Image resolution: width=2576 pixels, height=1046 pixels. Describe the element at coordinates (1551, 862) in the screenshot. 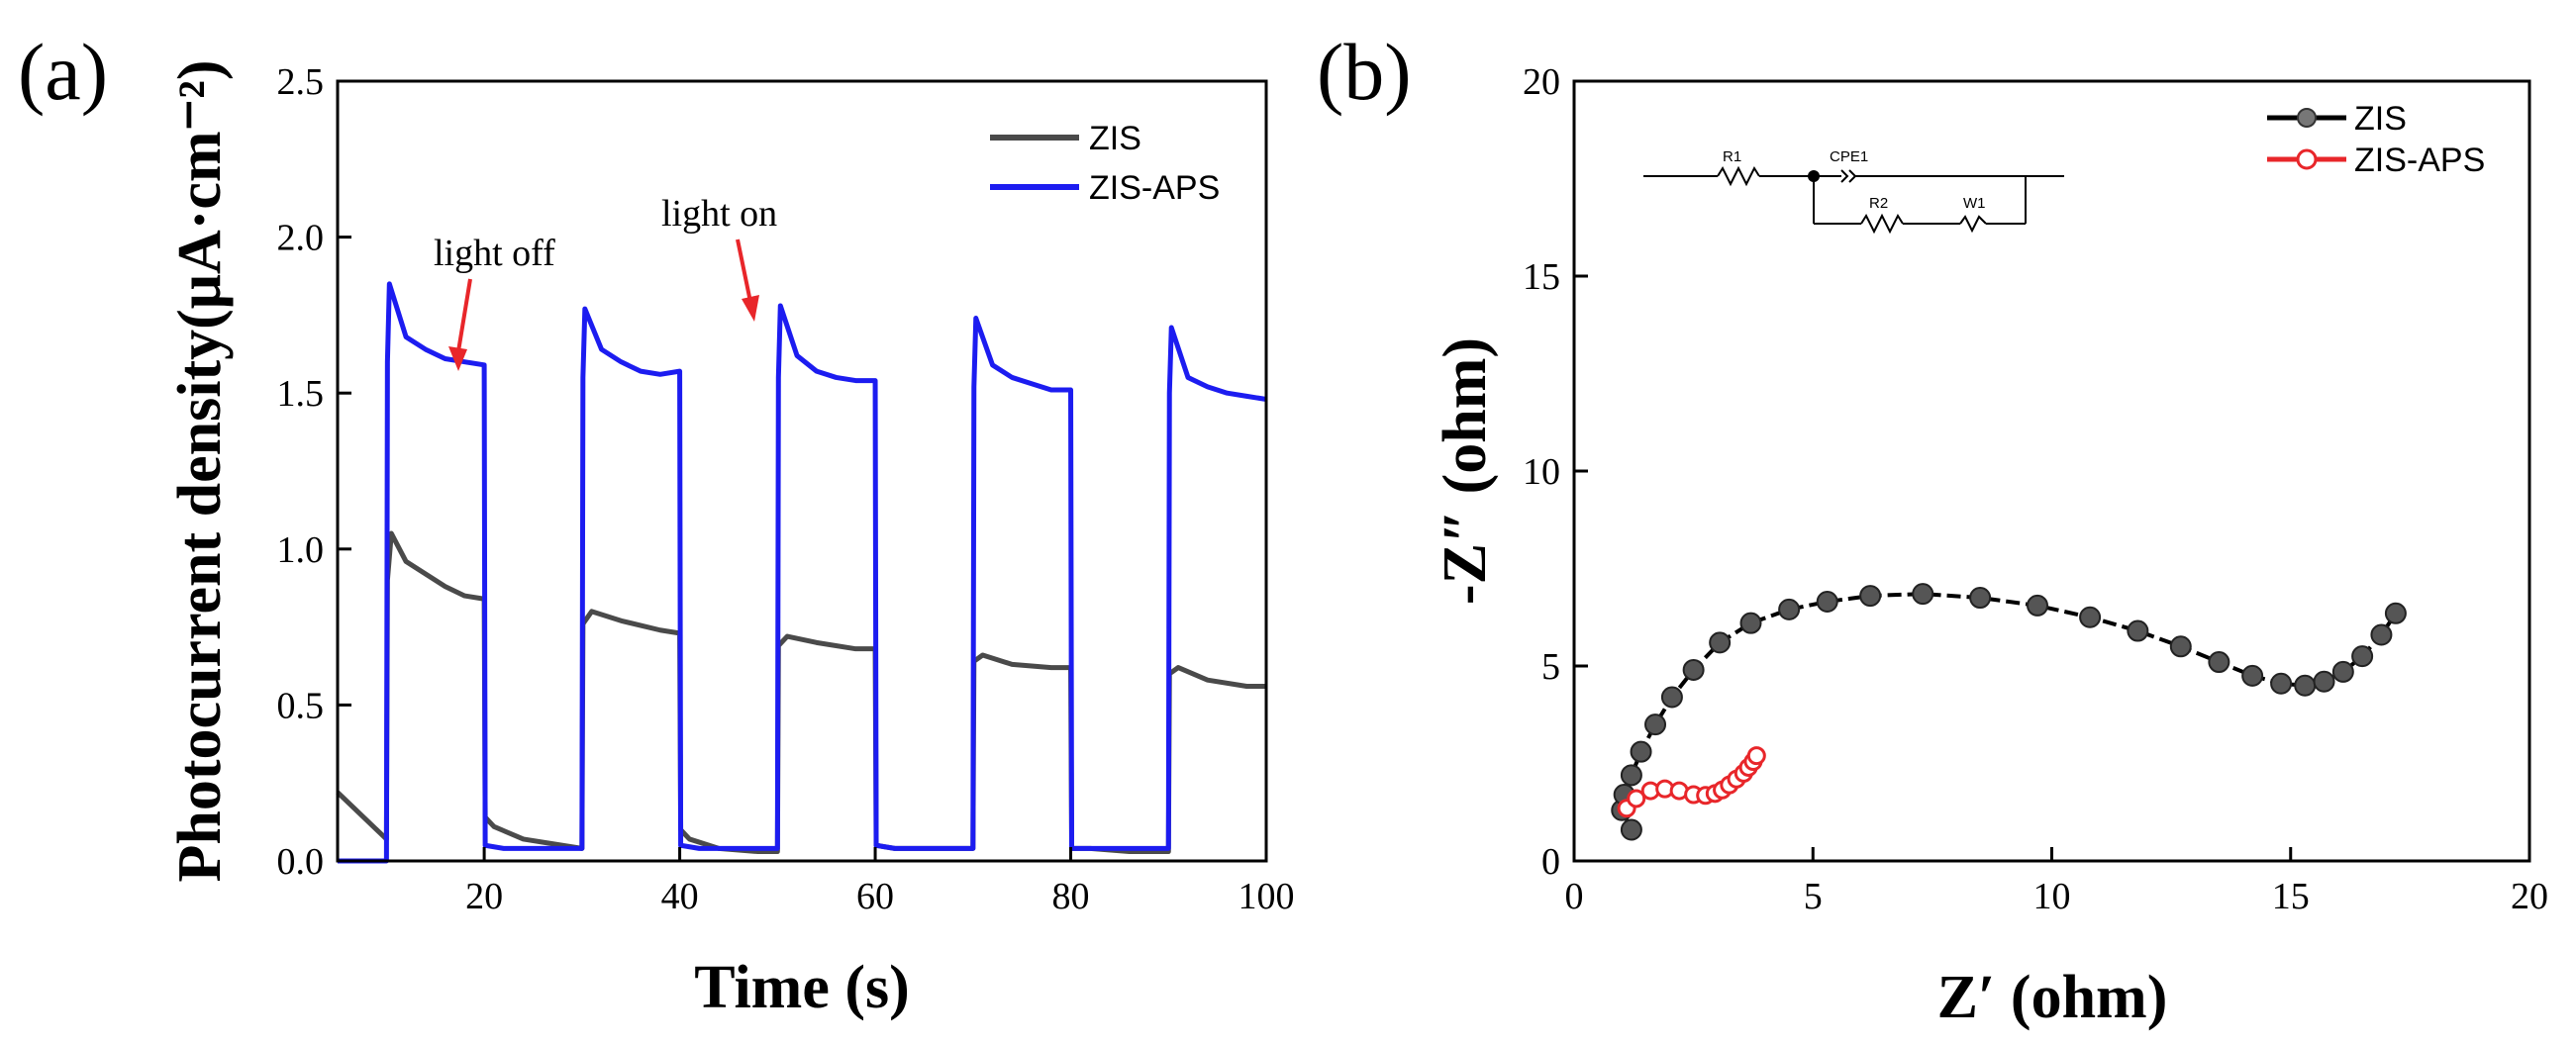

I see `y-tick-label: 0` at that location.